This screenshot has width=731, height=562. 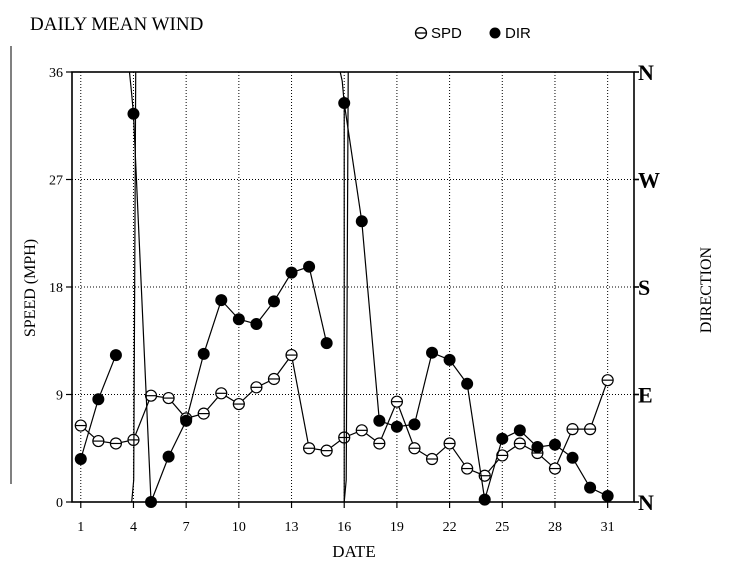 What do you see at coordinates (649, 180) in the screenshot?
I see `y2-tick-label: W` at bounding box center [649, 180].